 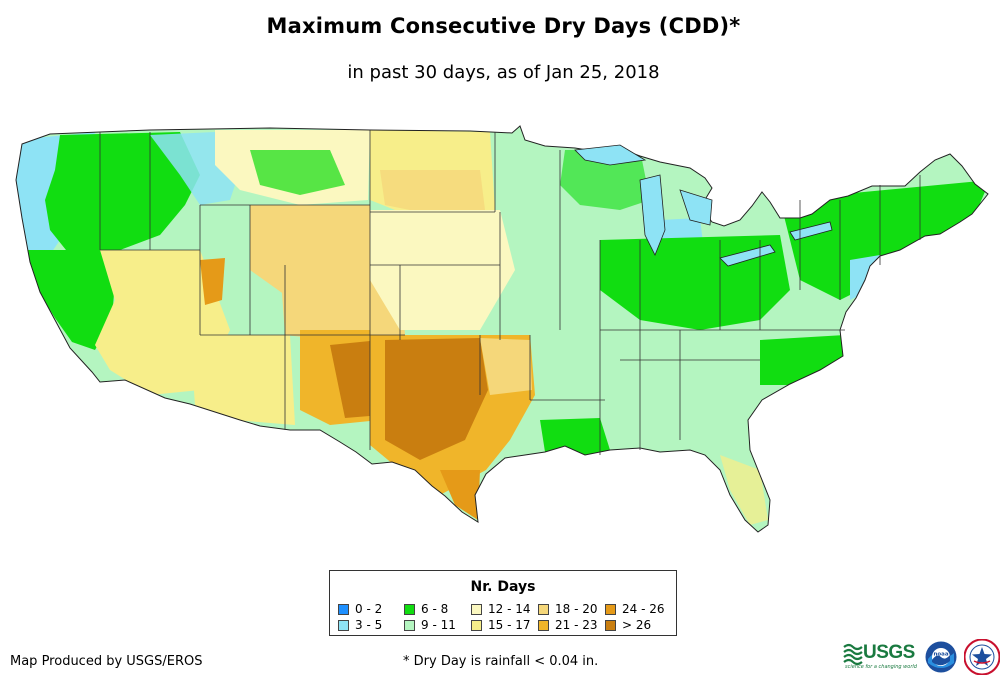 I want to click on noaa-logo: noaa, so click(x=941, y=657).